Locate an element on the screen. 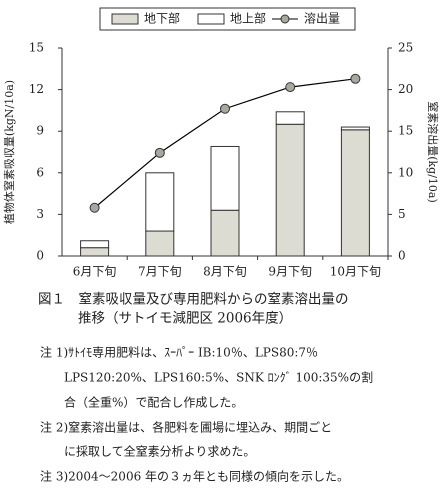 The width and height of the screenshot is (444, 491). note-line: 合（全重%）で配合し作成した。 is located at coordinates (153, 402).